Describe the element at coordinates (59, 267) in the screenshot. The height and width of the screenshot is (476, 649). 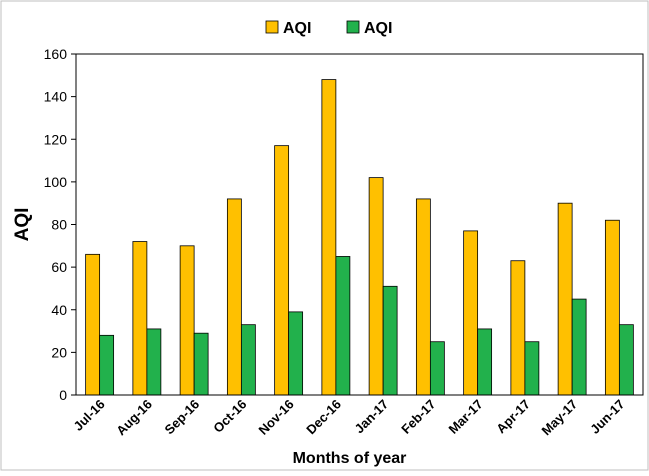
I see `y-tick-label: 60` at that location.